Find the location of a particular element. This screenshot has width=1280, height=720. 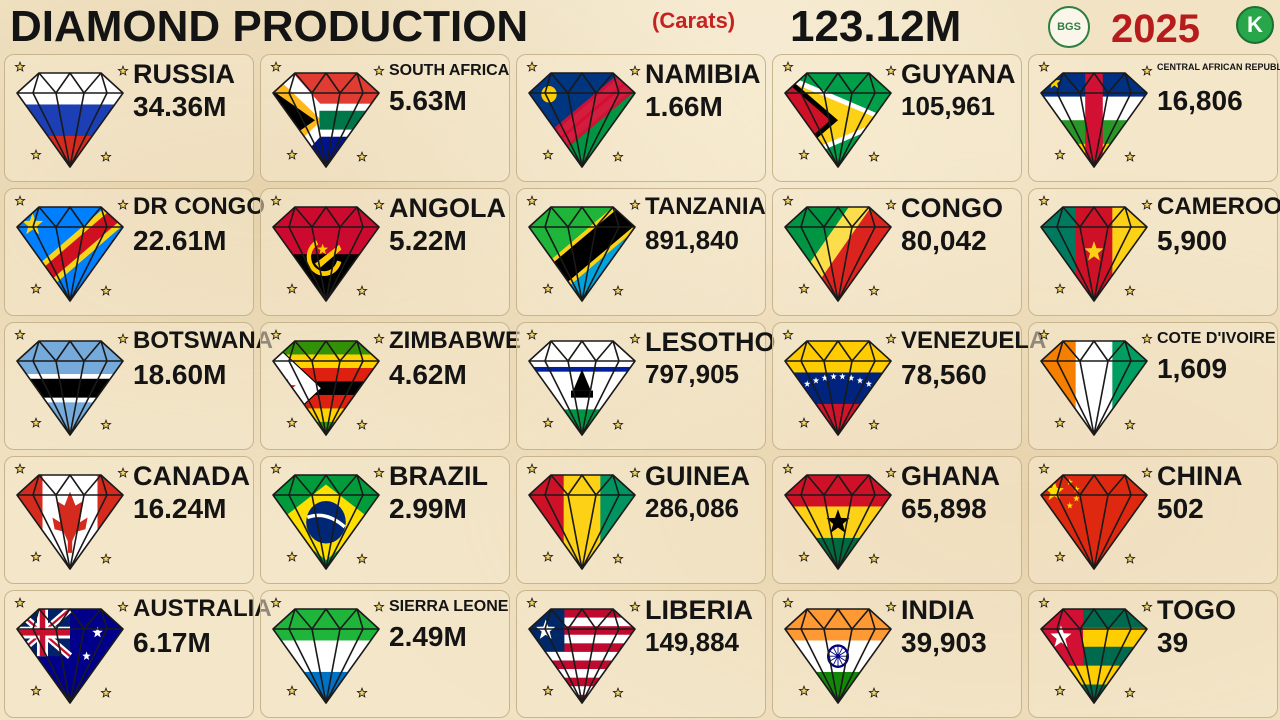

country-name: BOTSWANA is located at coordinates (203, 340).